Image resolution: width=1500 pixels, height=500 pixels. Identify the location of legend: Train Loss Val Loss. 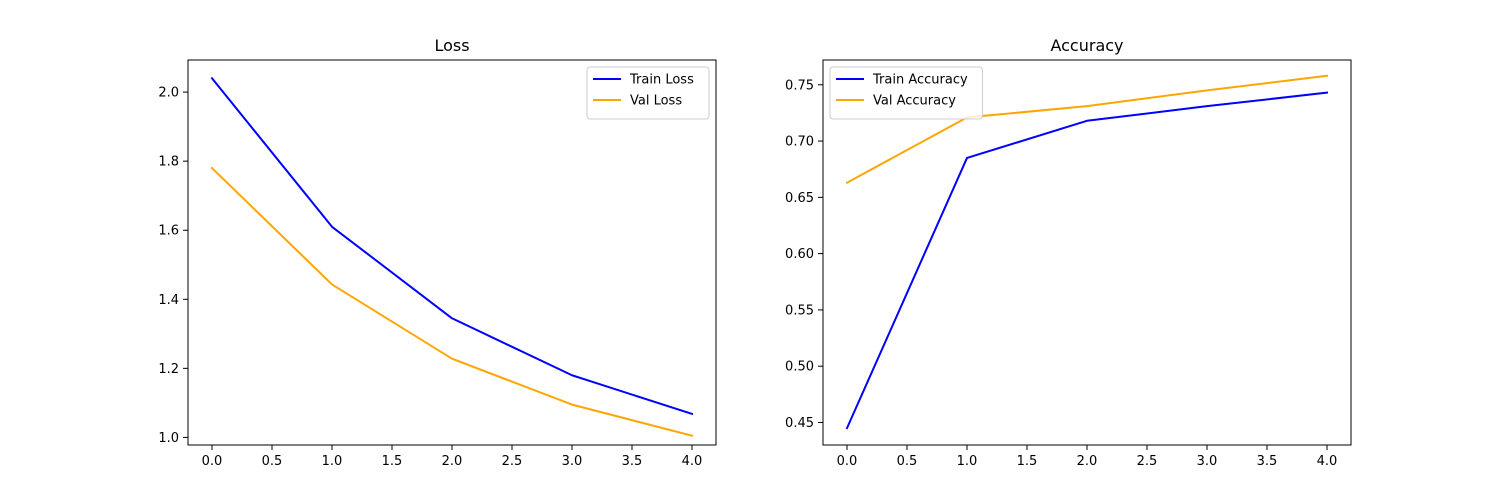
(648, 93).